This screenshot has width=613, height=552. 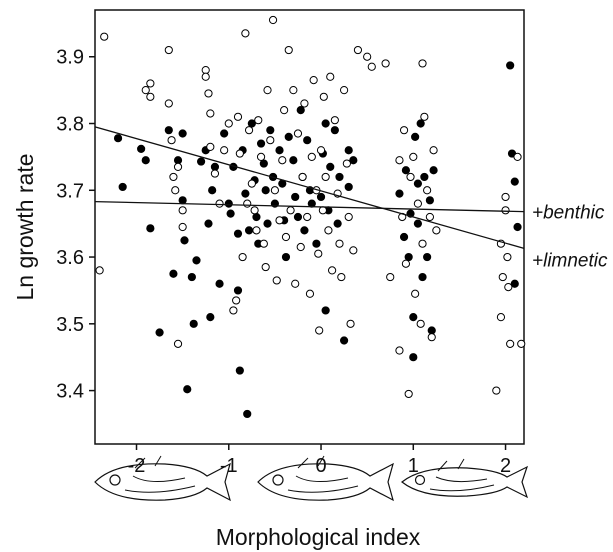 What do you see at coordinates (162, 478) in the screenshot?
I see `fish-illustration-benthic` at bounding box center [162, 478].